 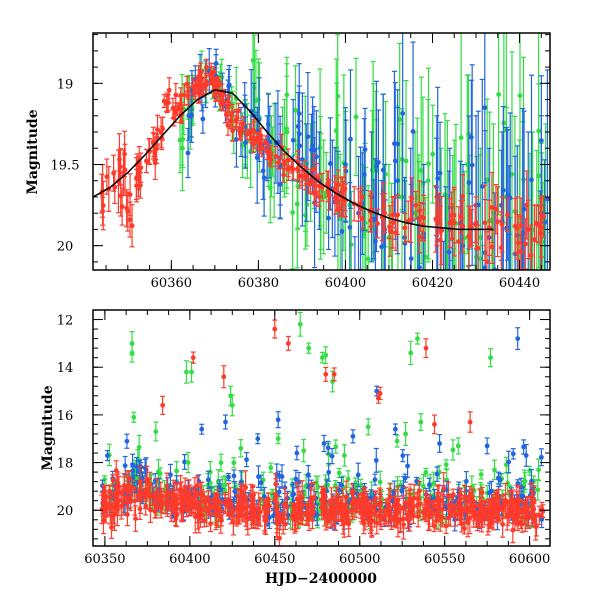 What do you see at coordinates (258, 283) in the screenshot?
I see `top-x-tick-label: 60380` at bounding box center [258, 283].